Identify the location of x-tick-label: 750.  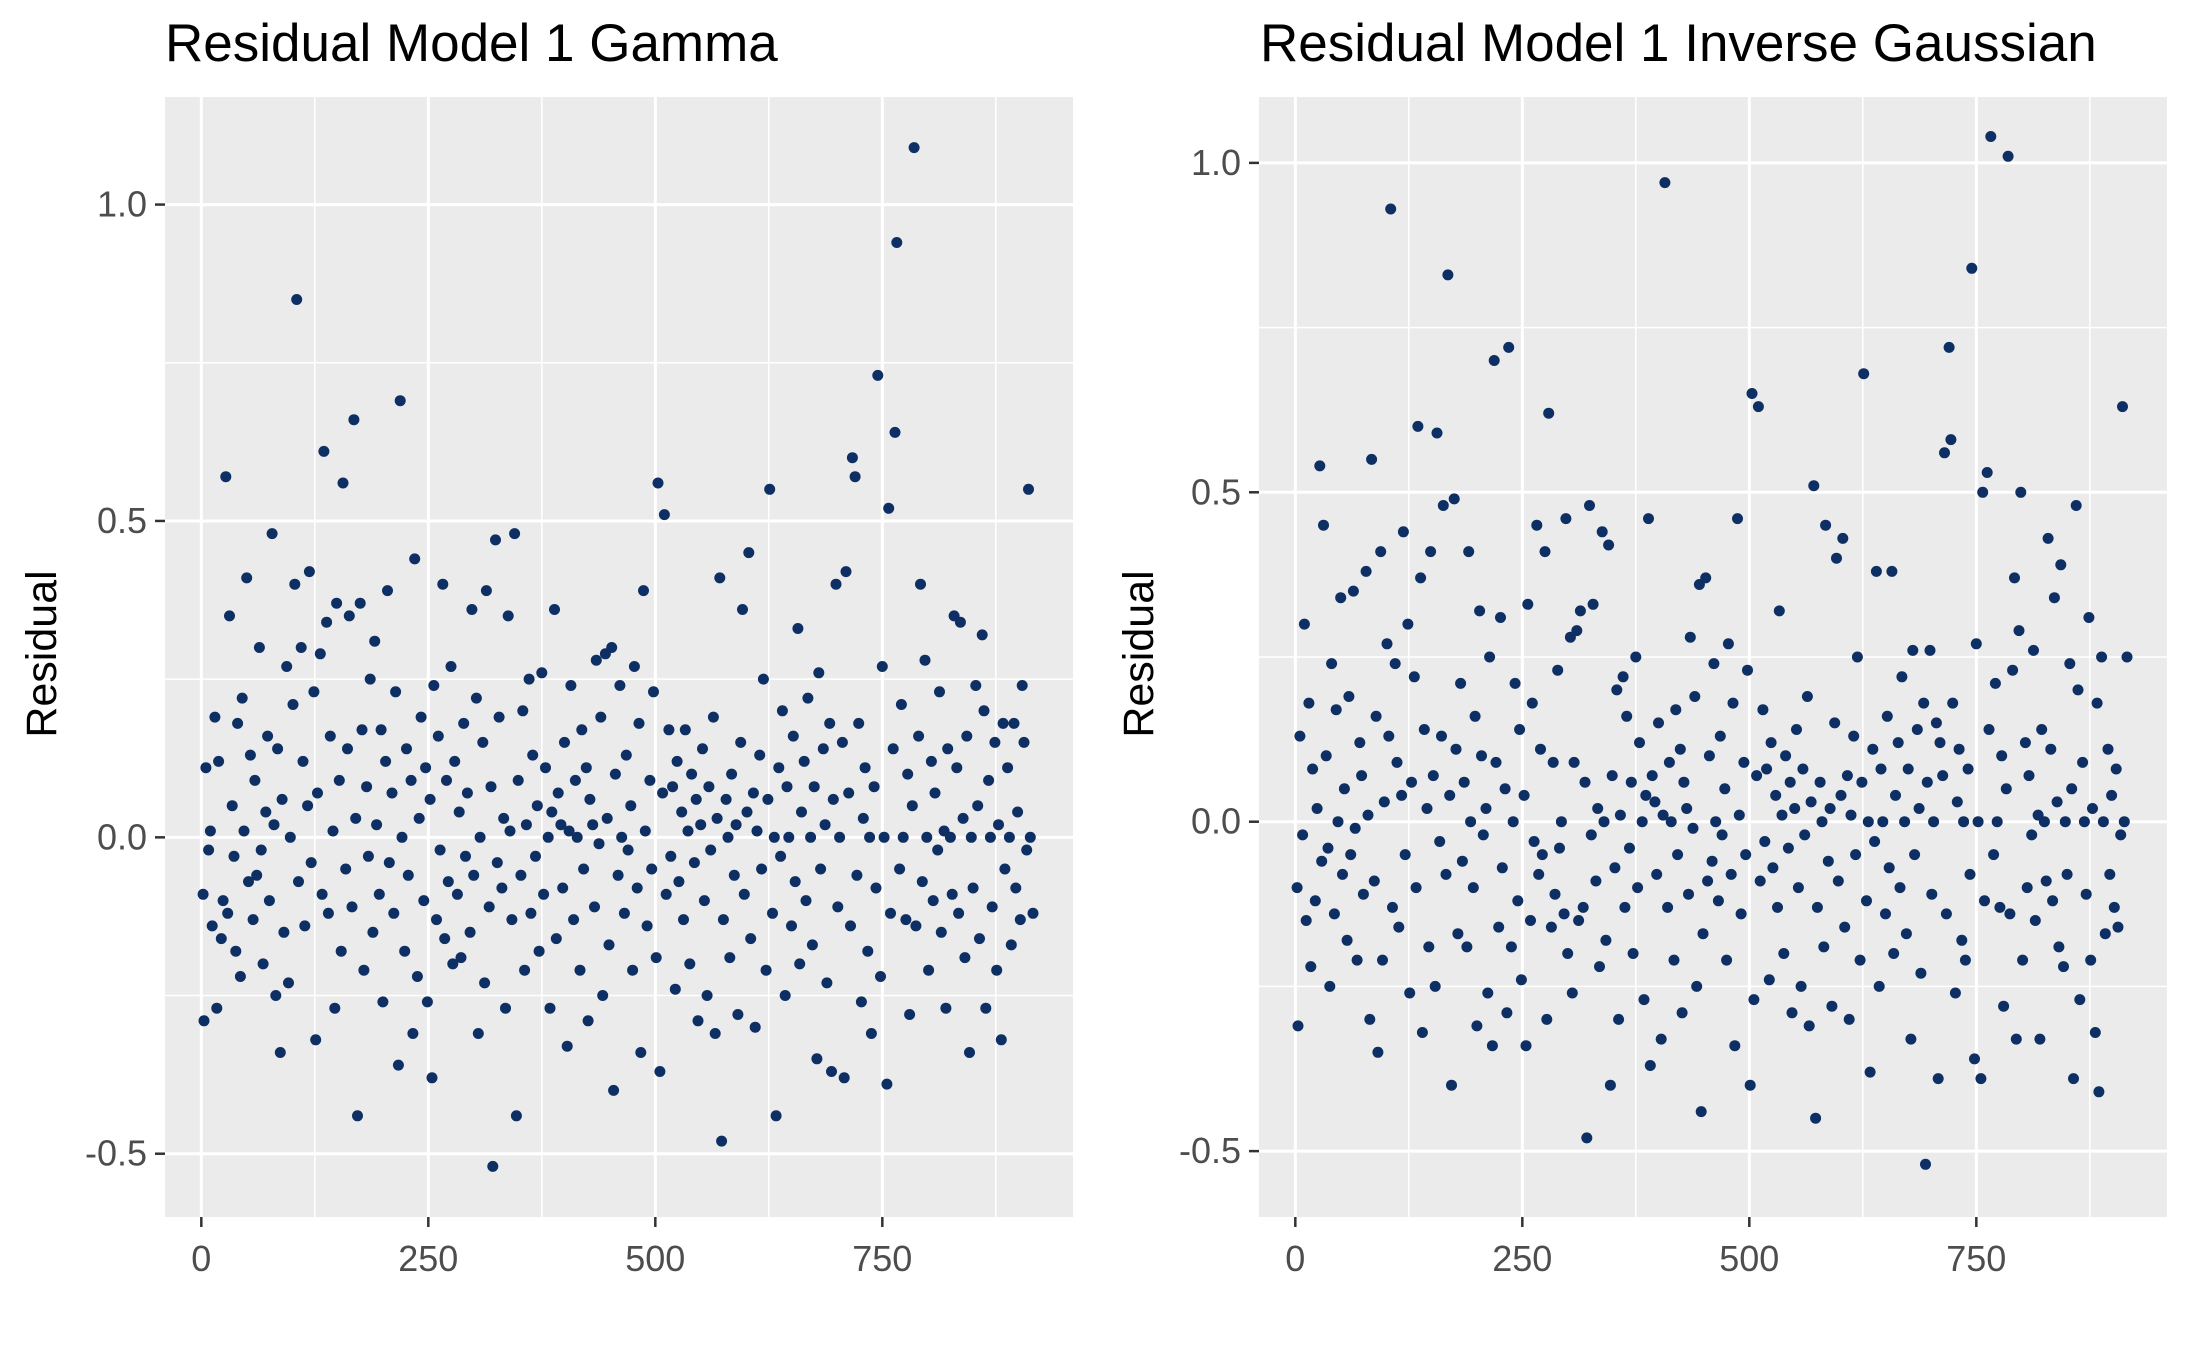
(882, 1258).